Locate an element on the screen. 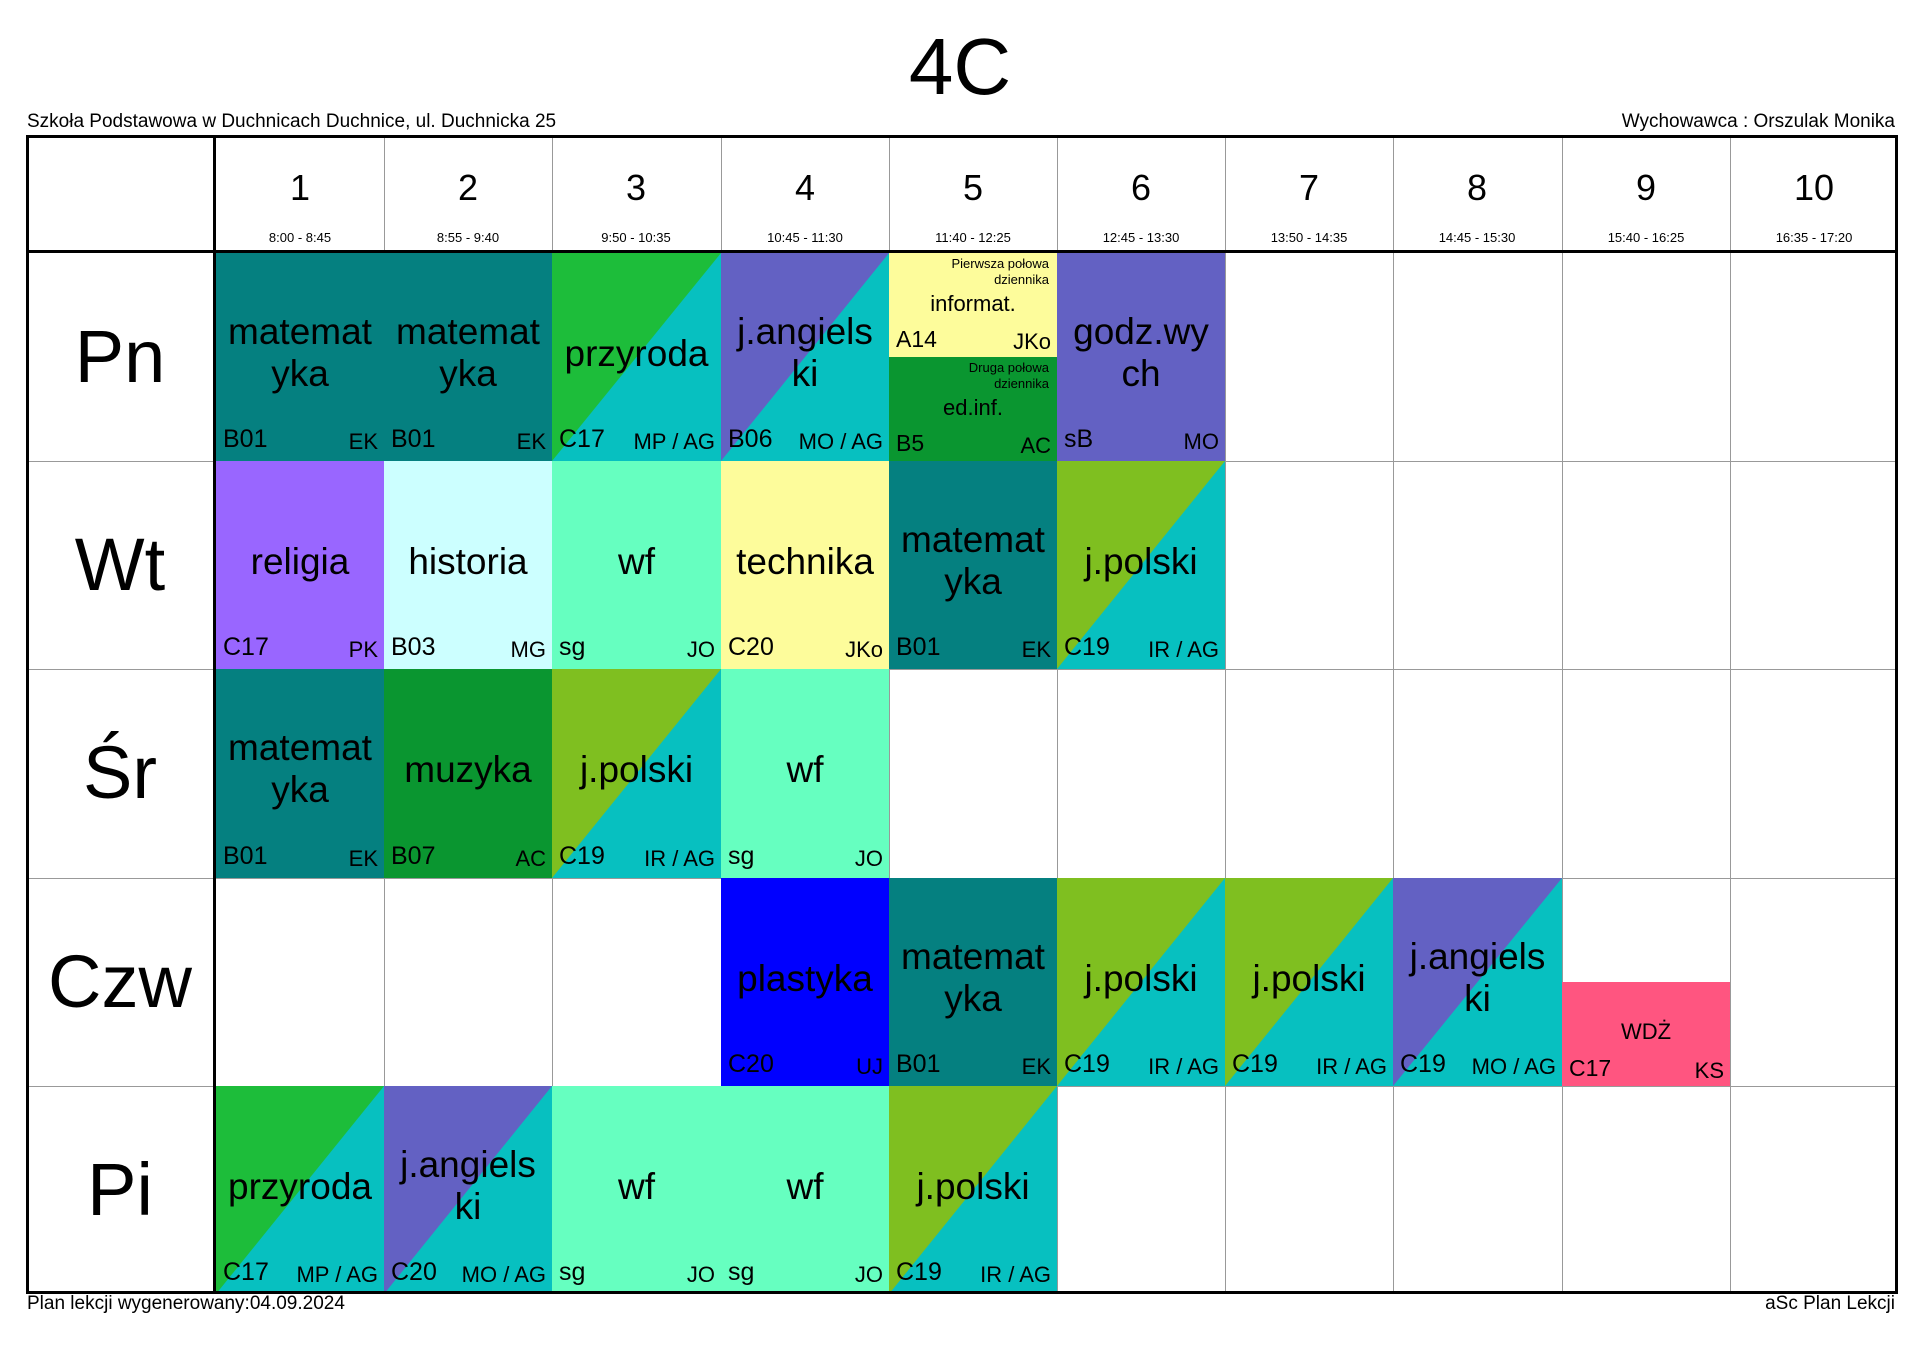  period-header: 9 15:40 - 16:25 is located at coordinates (1646, 193).